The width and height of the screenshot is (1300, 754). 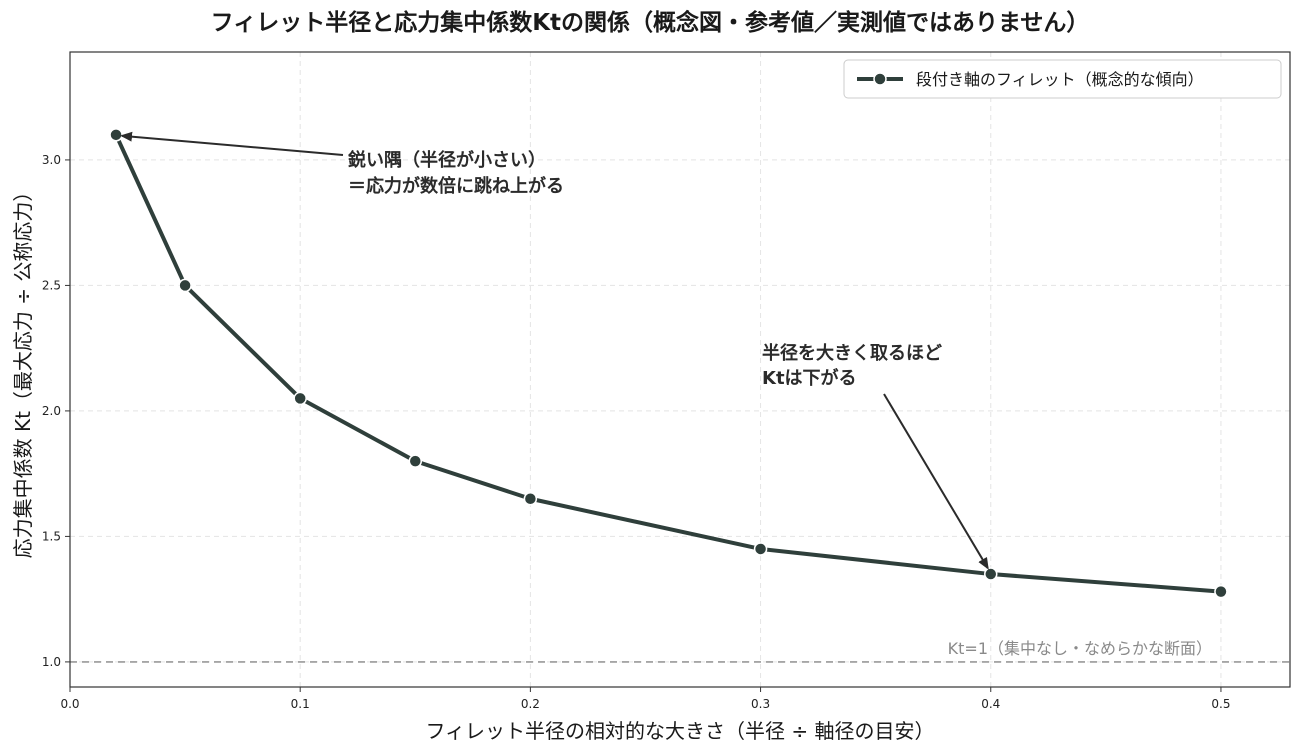 I want to click on x-tick-label: 0.0, so click(x=69, y=704).